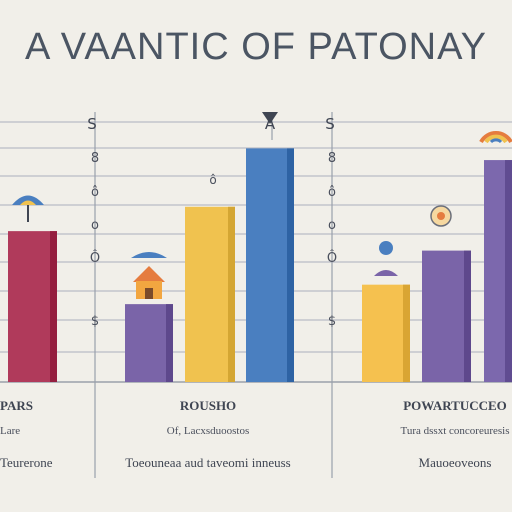 This screenshot has width=512, height=512. Describe the element at coordinates (149, 275) in the screenshot. I see `house-icon` at that location.